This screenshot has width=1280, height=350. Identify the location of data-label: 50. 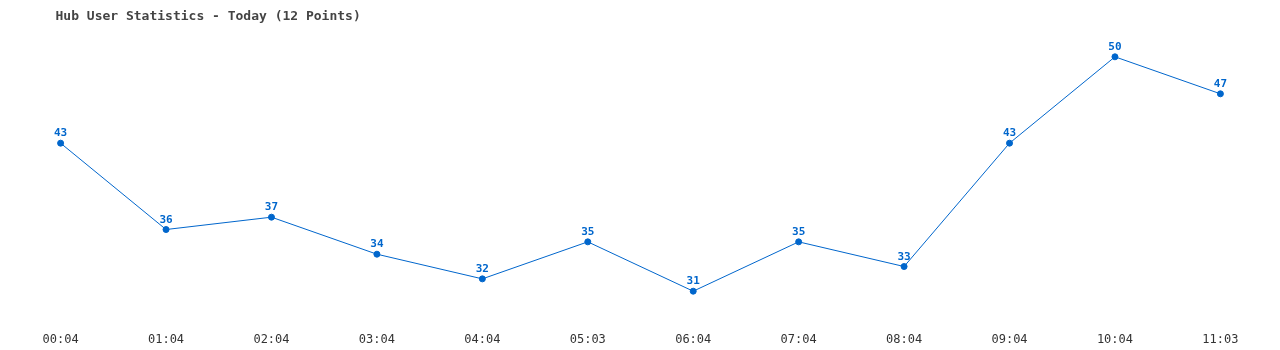
(1115, 46).